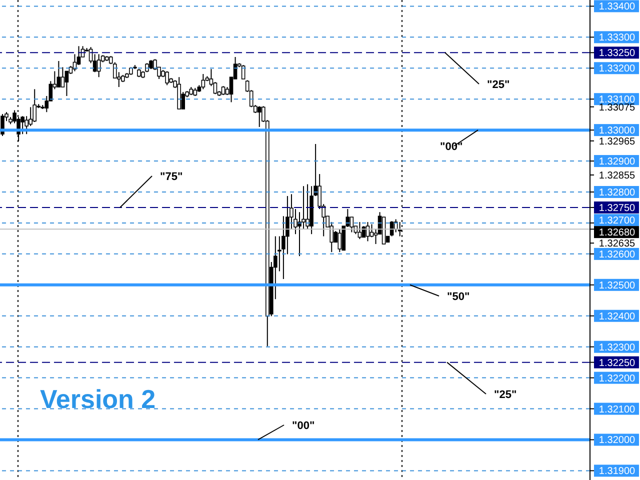 The width and height of the screenshot is (640, 480). What do you see at coordinates (617, 410) in the screenshot?
I see `y-tick-label: 1.32100` at bounding box center [617, 410].